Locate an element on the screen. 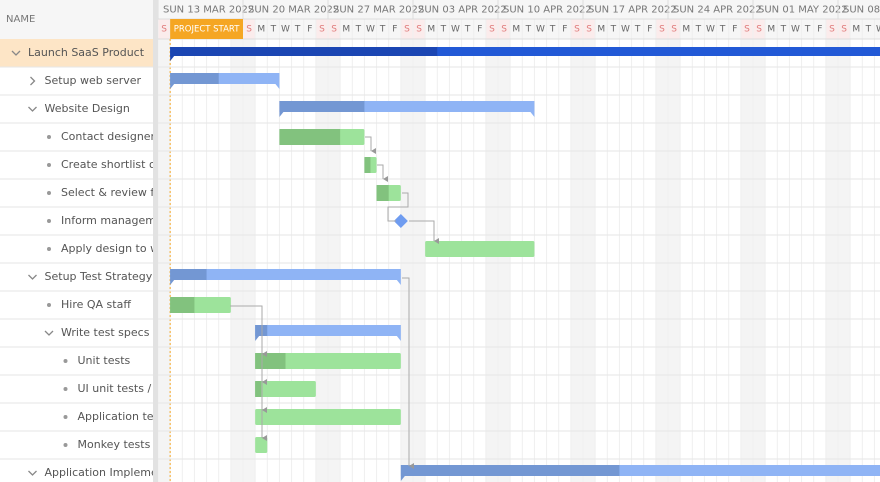 Image resolution: width=880 pixels, height=482 pixels. week-label: SUN 10 APR 2022 is located at coordinates (547, 10).